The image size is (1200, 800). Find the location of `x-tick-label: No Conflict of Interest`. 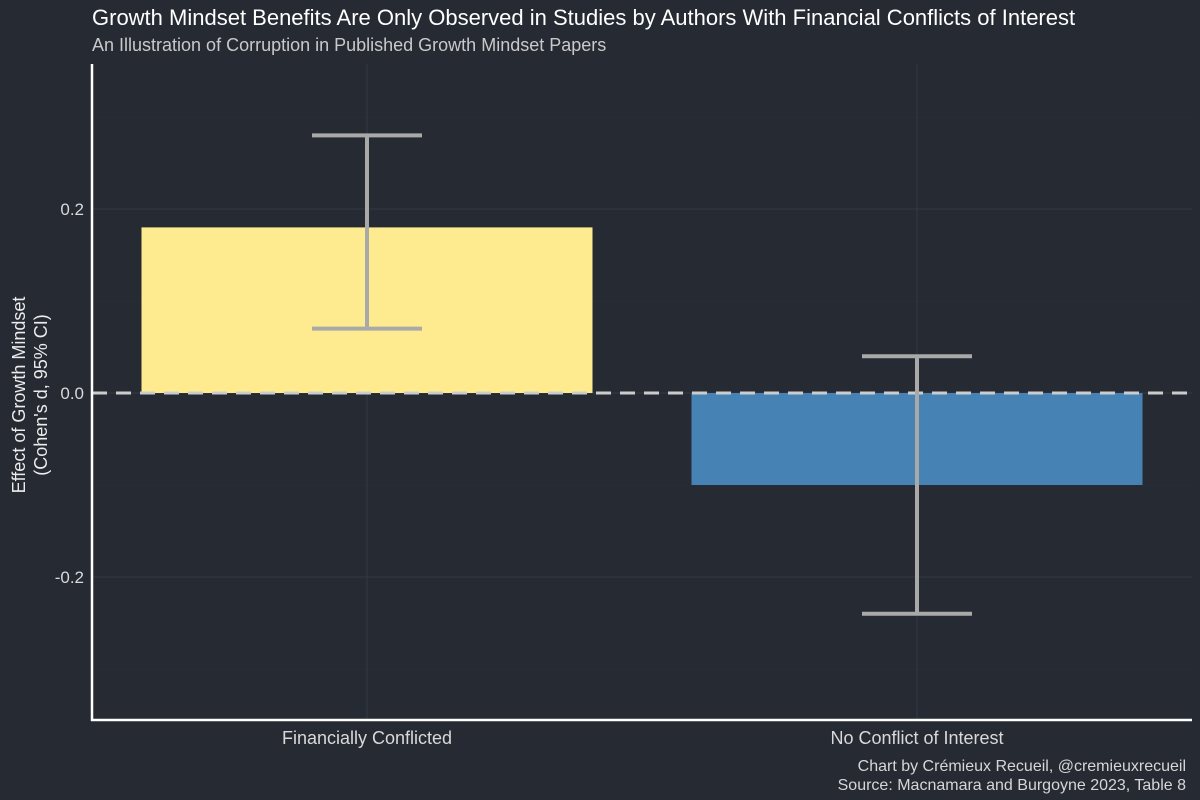

x-tick-label: No Conflict of Interest is located at coordinates (916, 738).